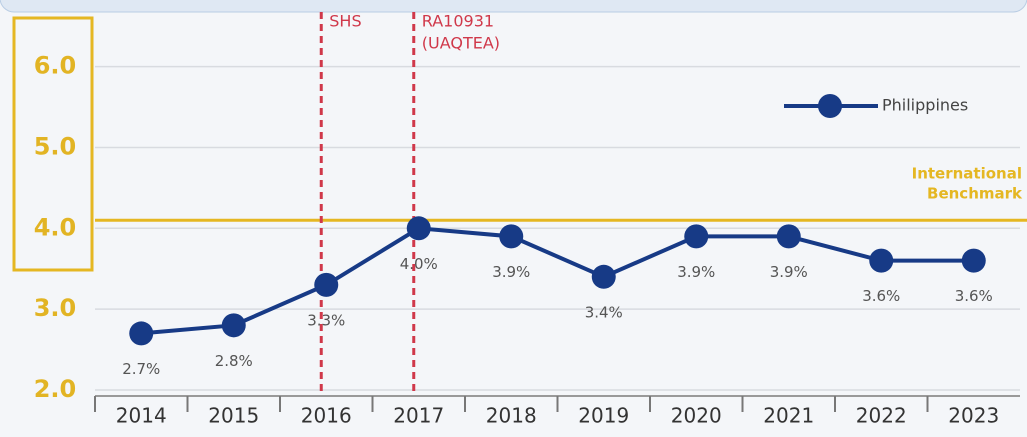 The image size is (1027, 437). I want to click on x-tick-label: 2014, so click(141, 416).